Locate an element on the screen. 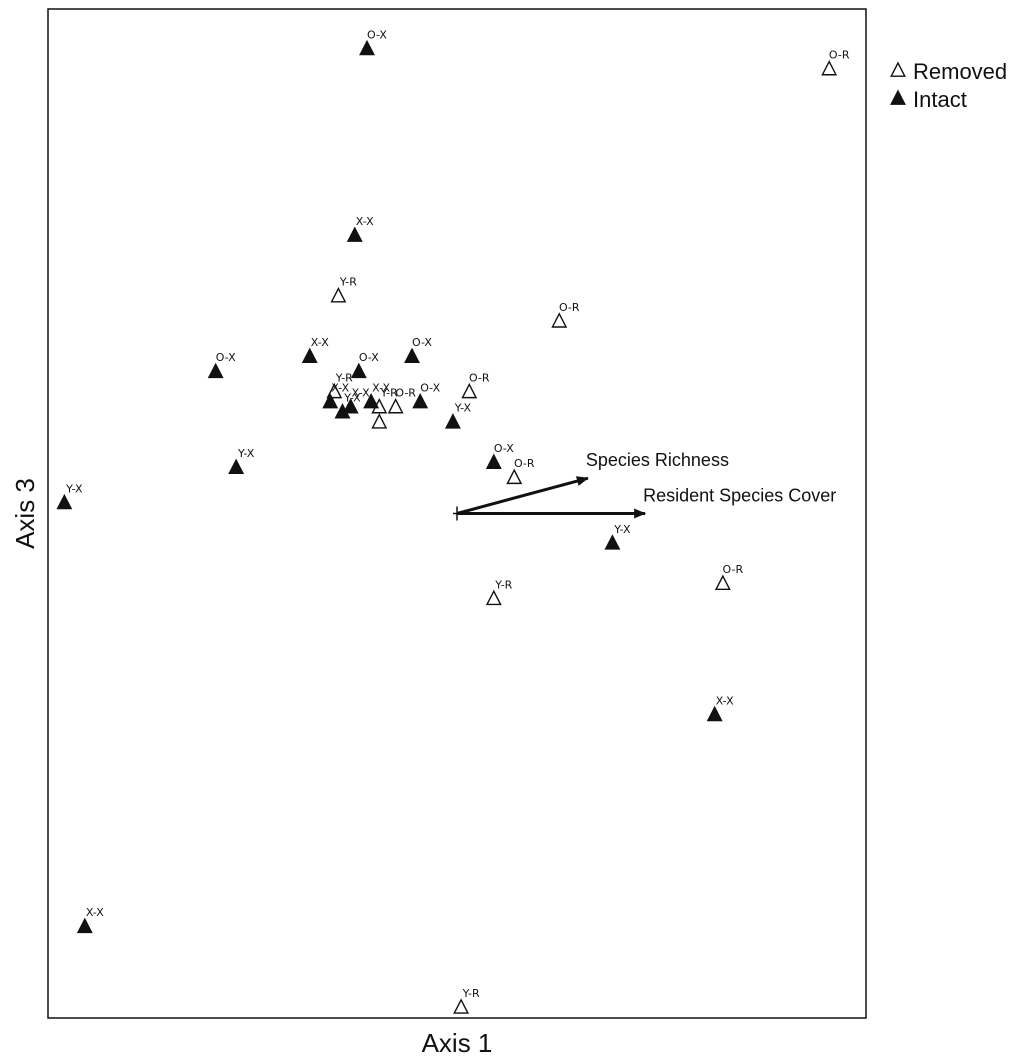  removed-point-label-3: O-R is located at coordinates (569, 307).